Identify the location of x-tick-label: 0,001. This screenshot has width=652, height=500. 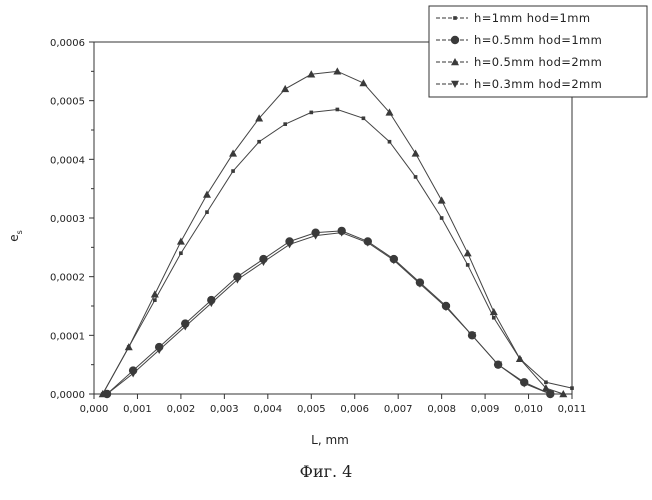
(137, 409).